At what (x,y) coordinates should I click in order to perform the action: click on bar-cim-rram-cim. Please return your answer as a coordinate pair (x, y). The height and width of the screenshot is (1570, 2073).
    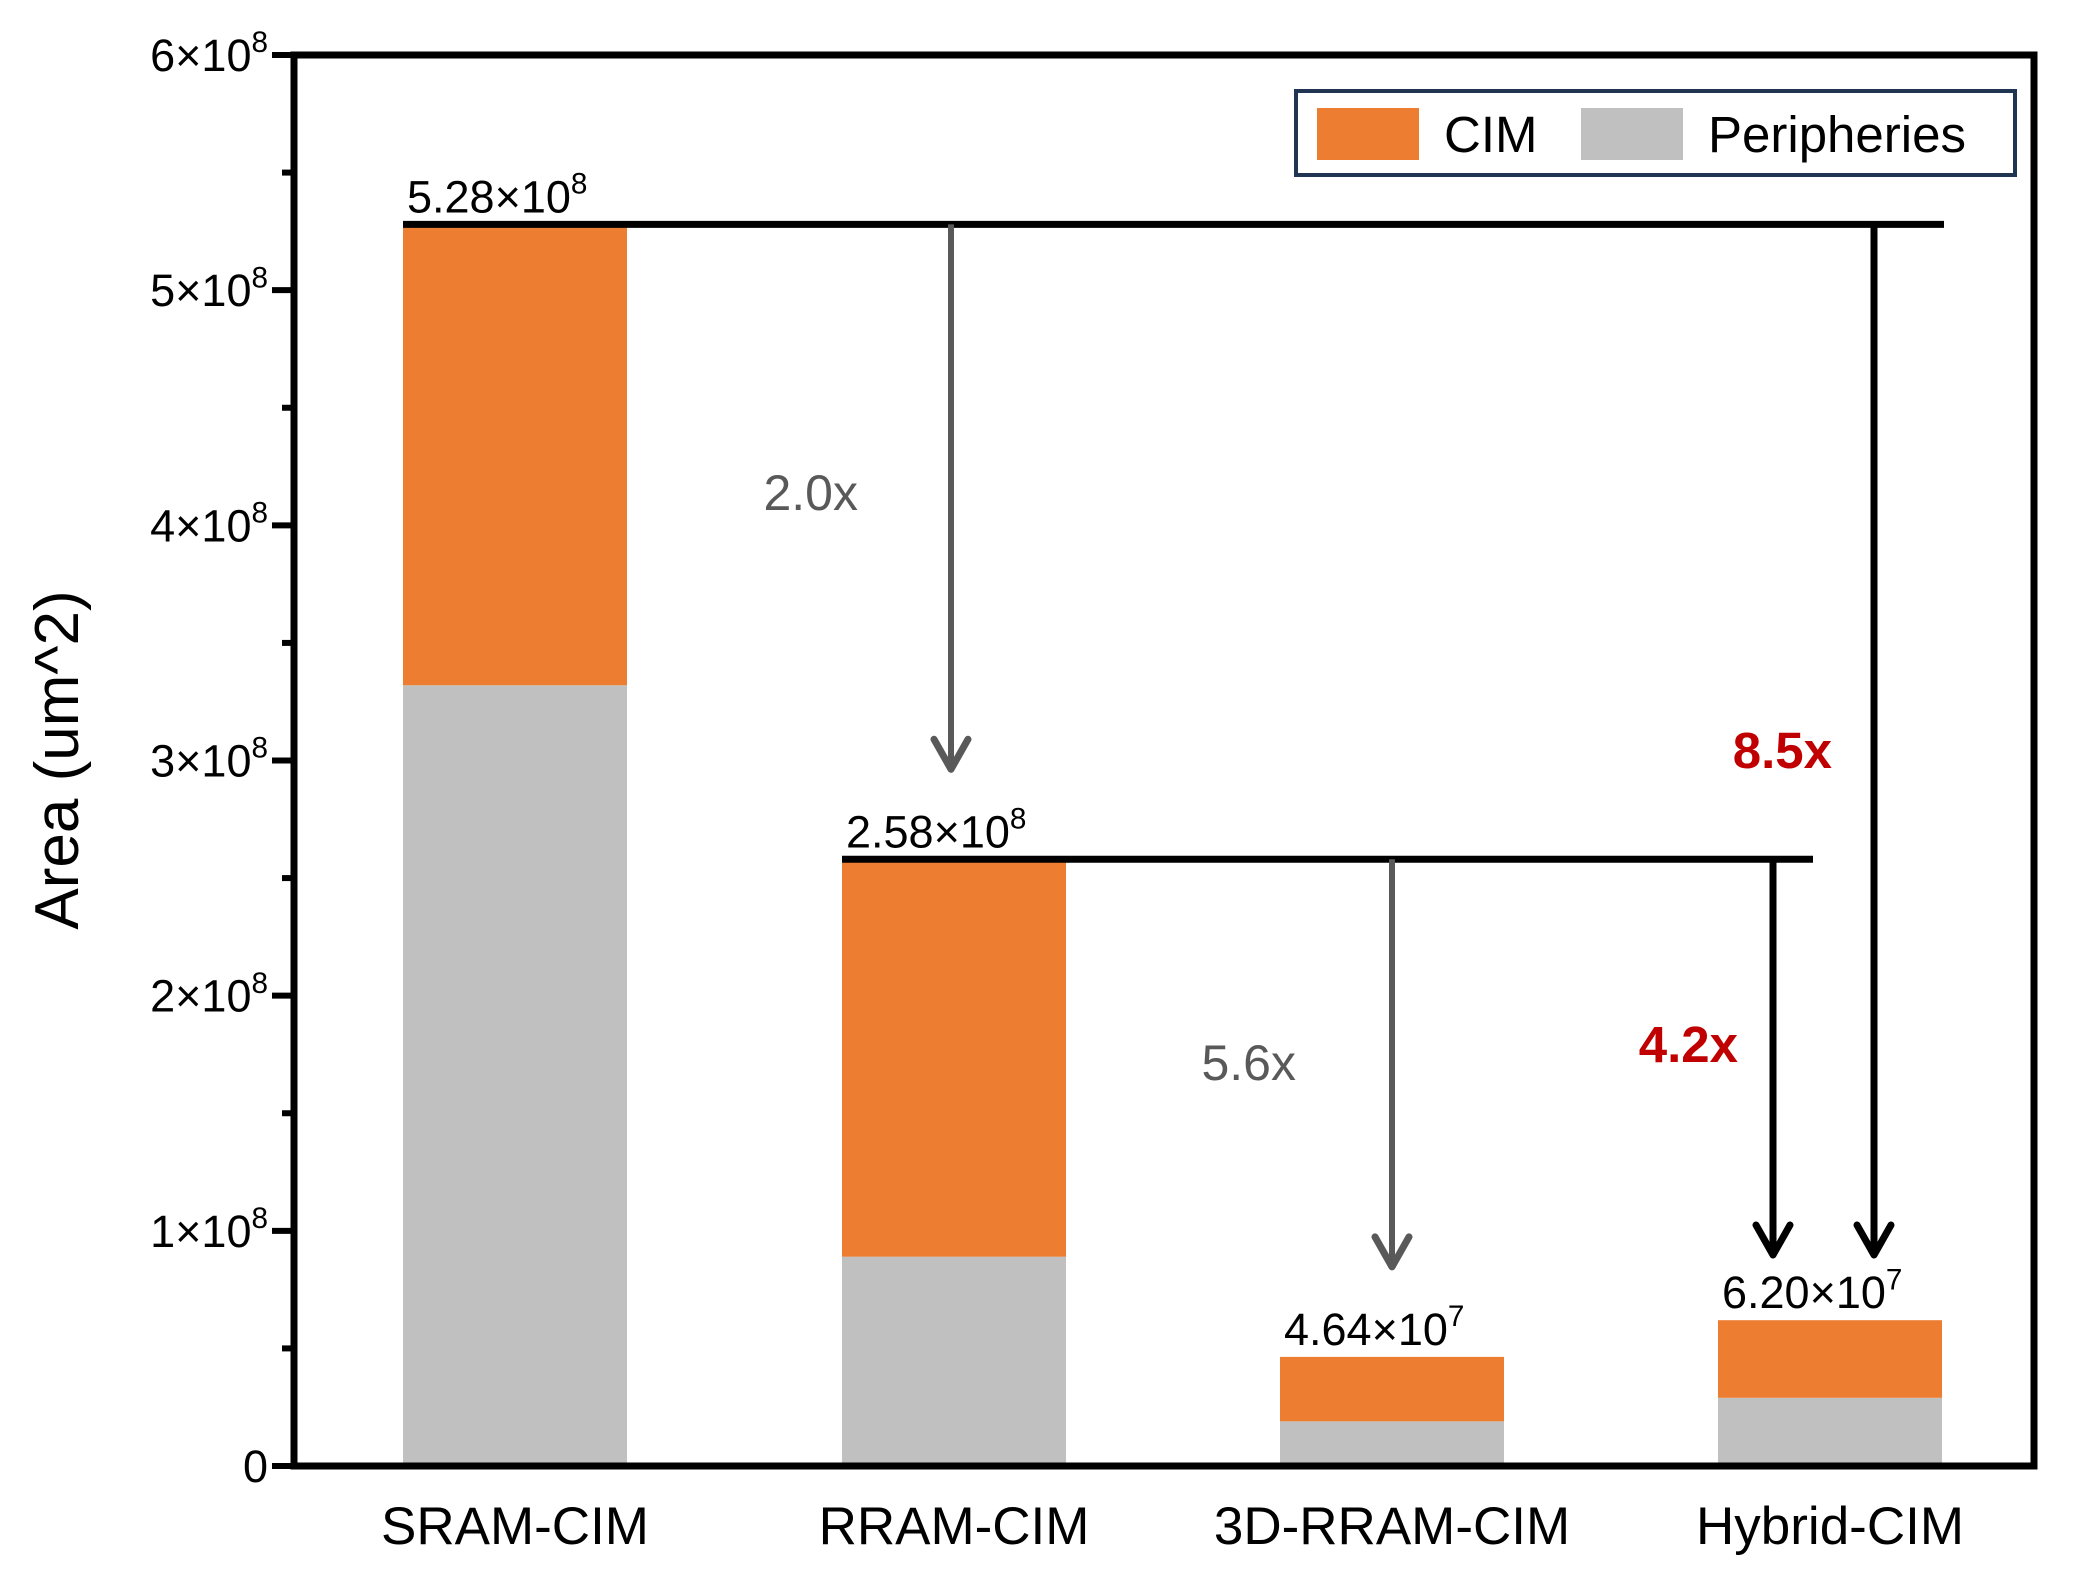
    Looking at the image, I should click on (954, 1058).